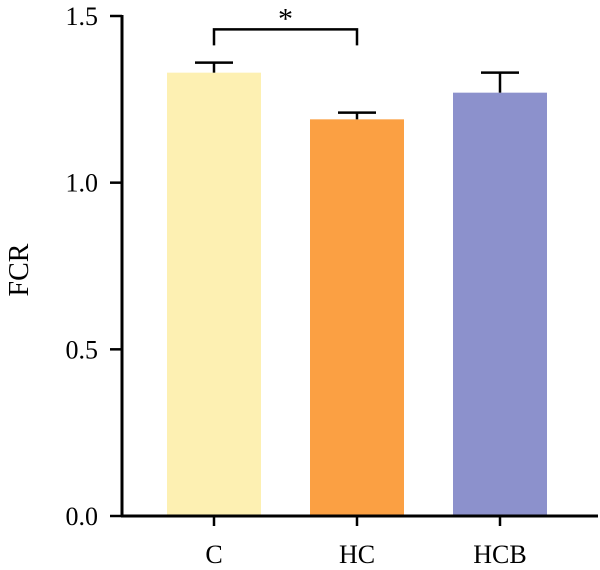 This screenshot has width=600, height=570. What do you see at coordinates (285, 37) in the screenshot?
I see `significance-bracket` at bounding box center [285, 37].